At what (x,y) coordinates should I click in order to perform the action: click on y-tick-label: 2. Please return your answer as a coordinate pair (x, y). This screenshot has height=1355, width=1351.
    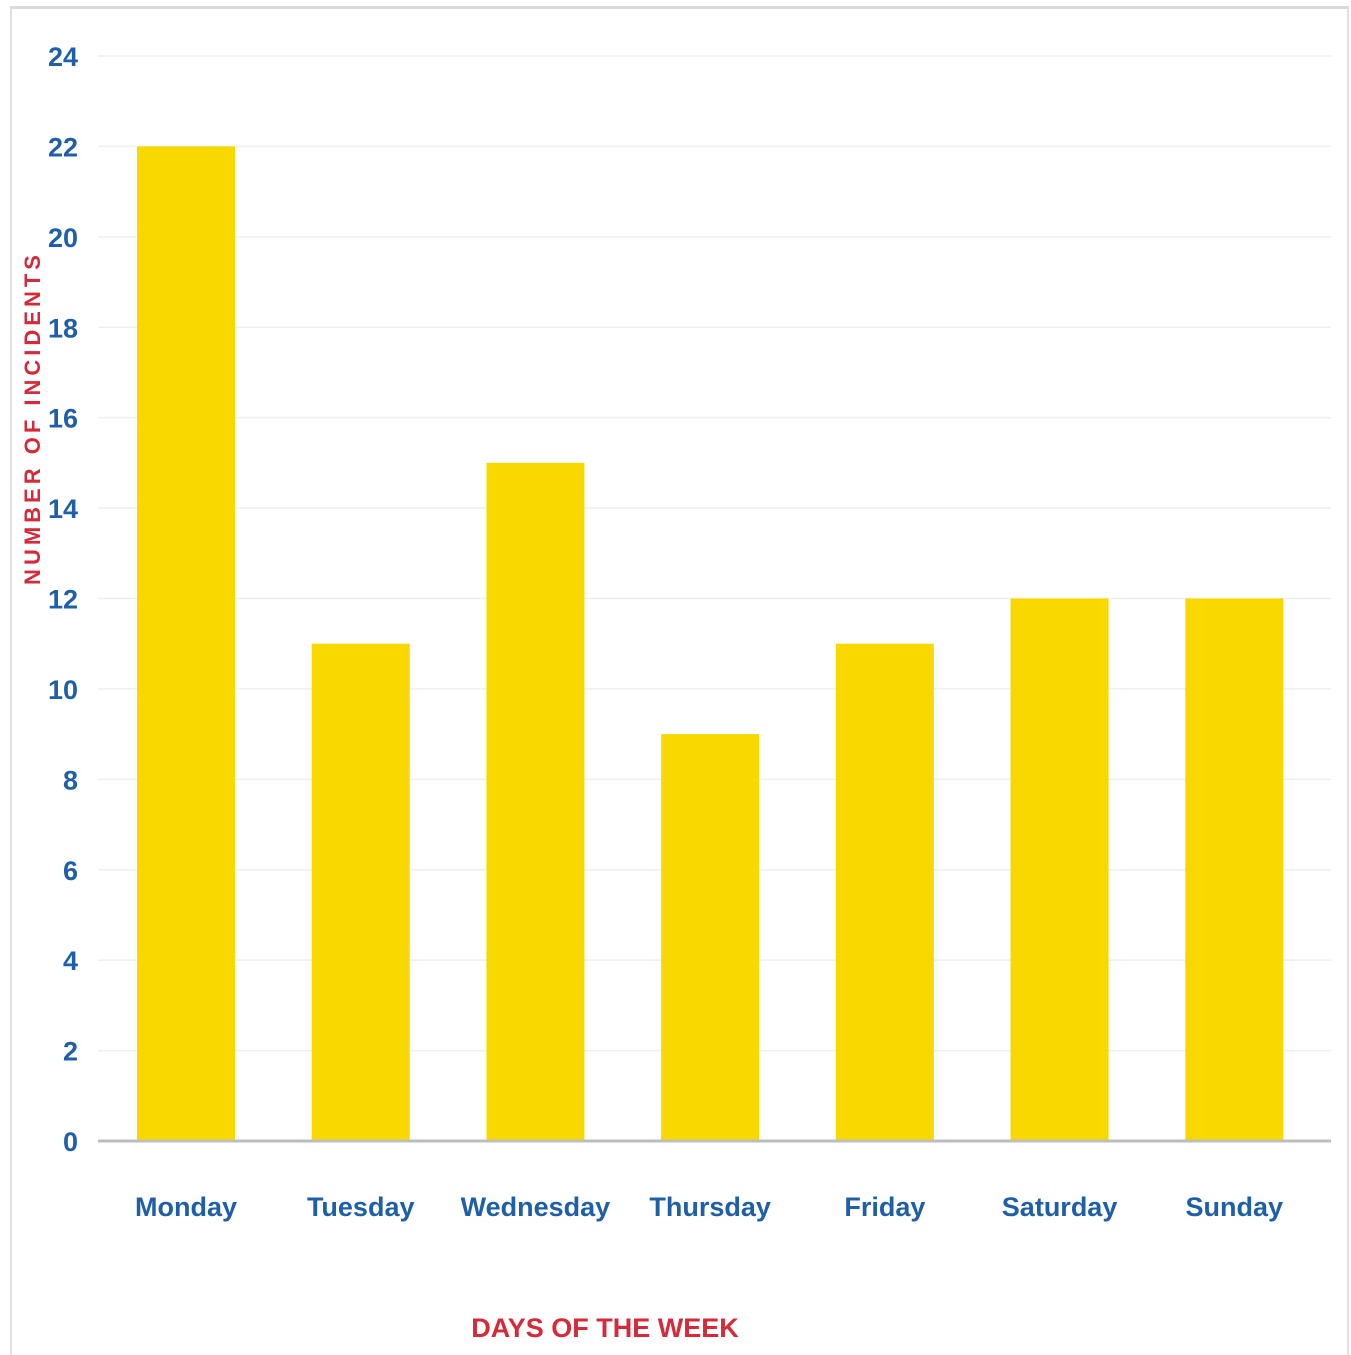
    Looking at the image, I should click on (70, 1052).